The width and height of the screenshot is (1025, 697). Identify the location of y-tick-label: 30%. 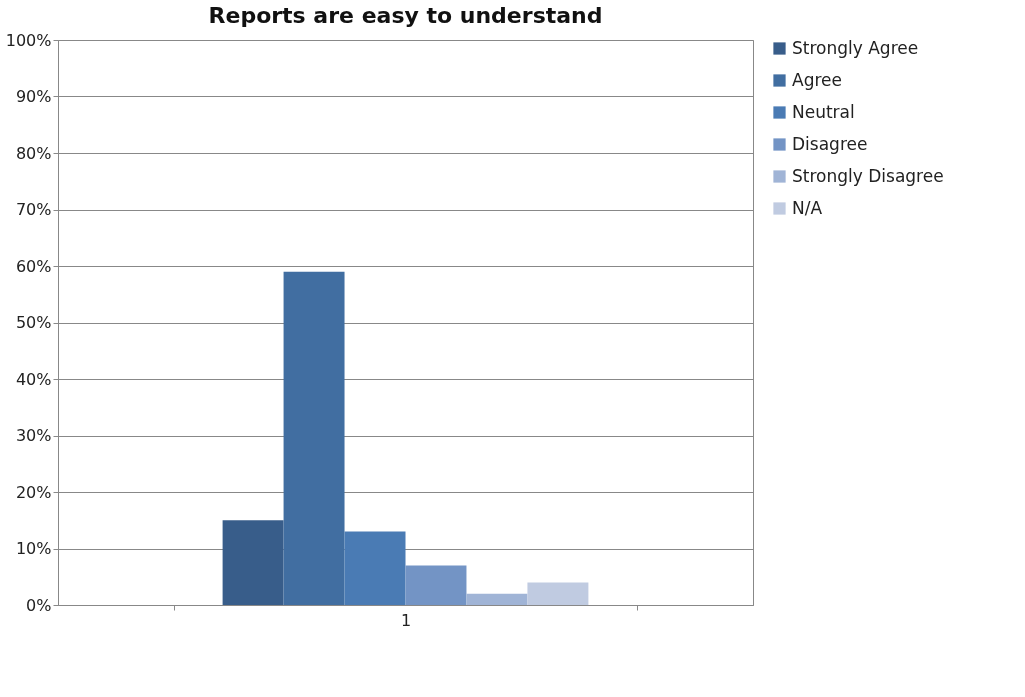
(33, 435).